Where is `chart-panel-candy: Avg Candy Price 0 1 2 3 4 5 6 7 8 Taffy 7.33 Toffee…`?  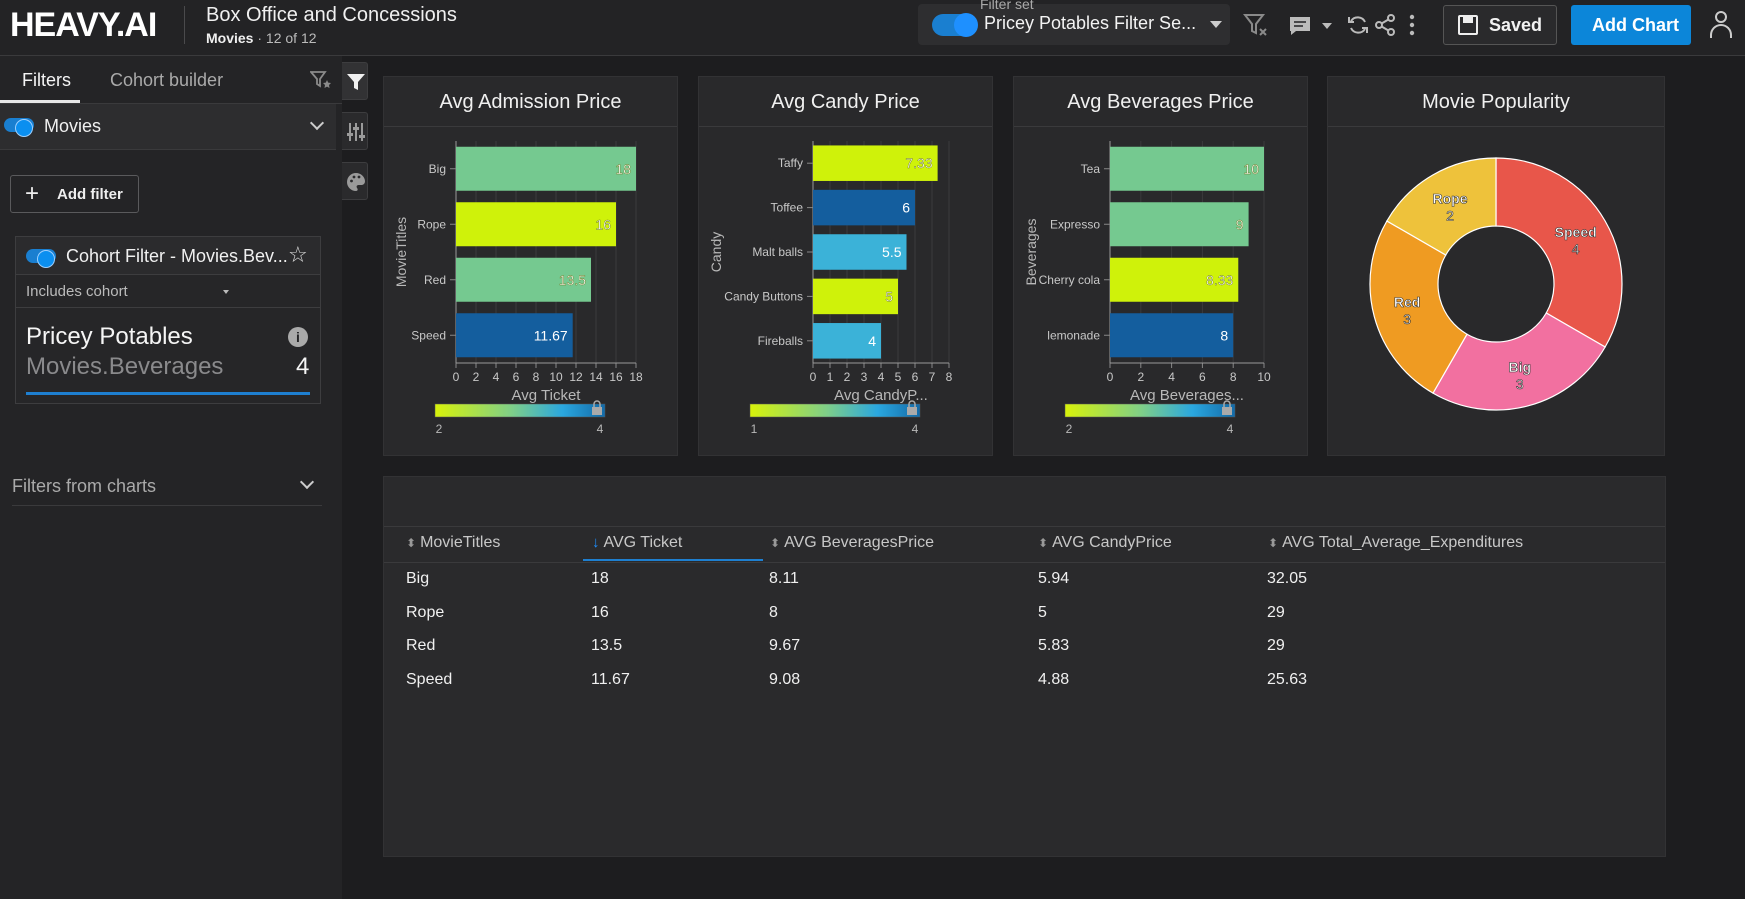
chart-panel-candy: Avg Candy Price 0 1 2 3 4 5 6 7 8 Taffy 7.33 Toffee… is located at coordinates (845, 266).